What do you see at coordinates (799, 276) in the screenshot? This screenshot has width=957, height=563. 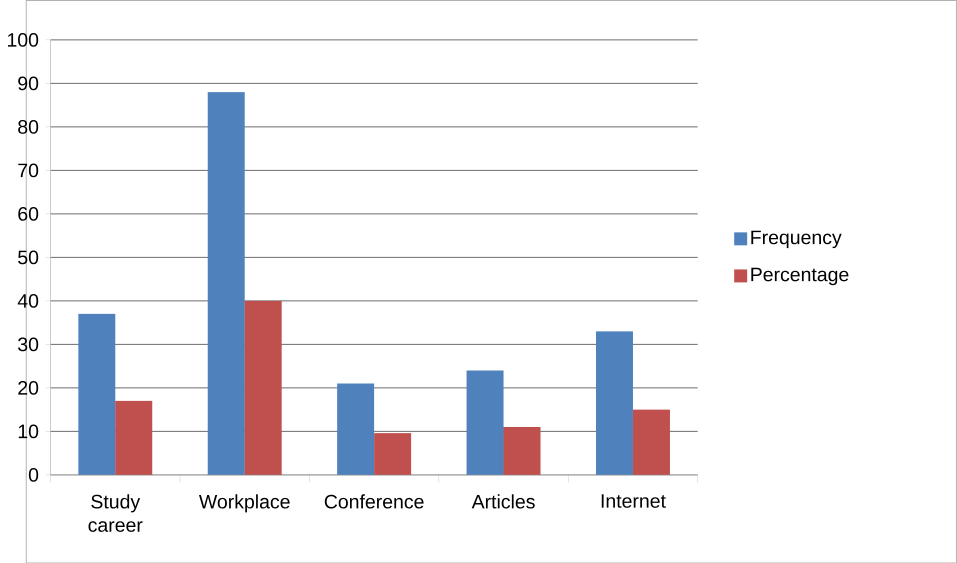 I see `legend-label: Percentage` at bounding box center [799, 276].